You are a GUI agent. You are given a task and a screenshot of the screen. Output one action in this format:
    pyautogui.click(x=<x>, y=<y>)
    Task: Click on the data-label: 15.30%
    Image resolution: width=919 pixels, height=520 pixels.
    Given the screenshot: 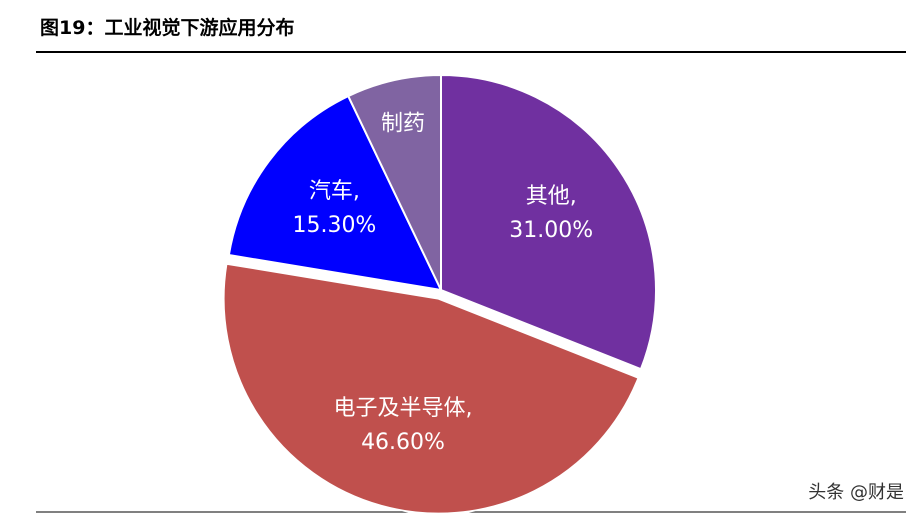 What is the action you would take?
    pyautogui.click(x=334, y=225)
    